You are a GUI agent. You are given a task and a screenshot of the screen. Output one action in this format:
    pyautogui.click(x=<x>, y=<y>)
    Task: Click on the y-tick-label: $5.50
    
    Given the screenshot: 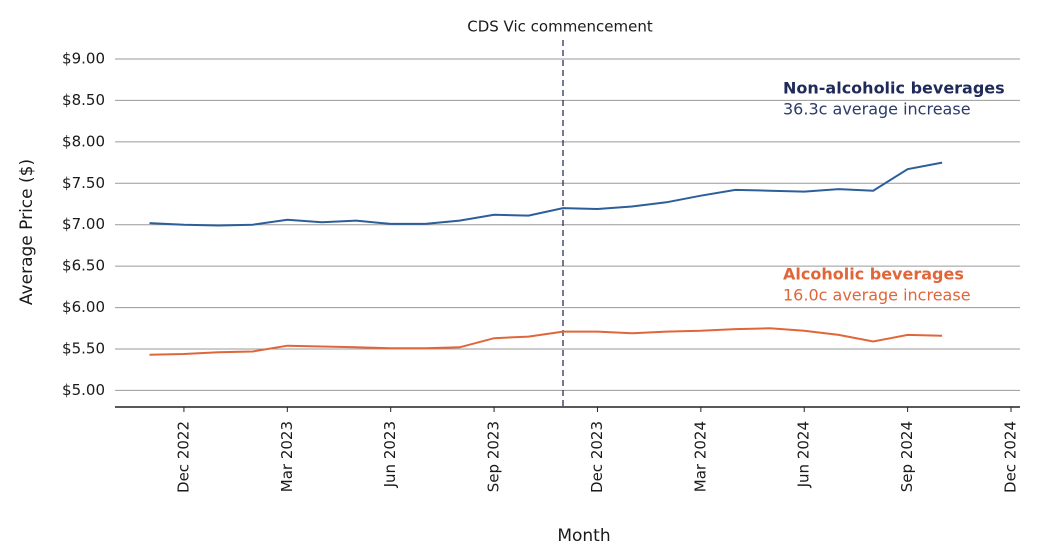 What is the action you would take?
    pyautogui.click(x=83, y=349)
    